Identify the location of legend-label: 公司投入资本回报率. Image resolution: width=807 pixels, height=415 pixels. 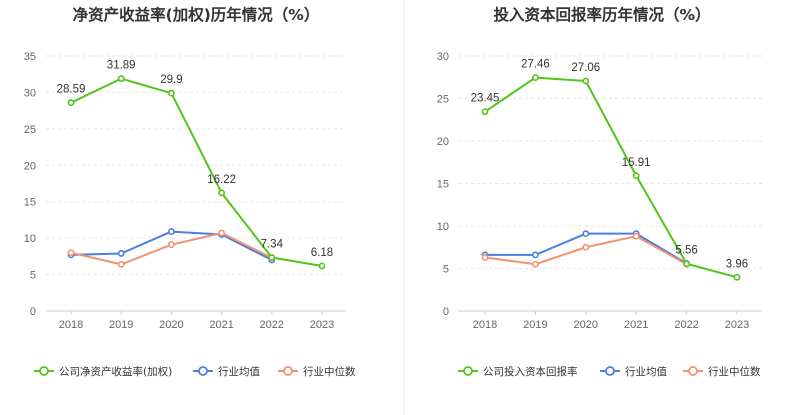
(530, 371).